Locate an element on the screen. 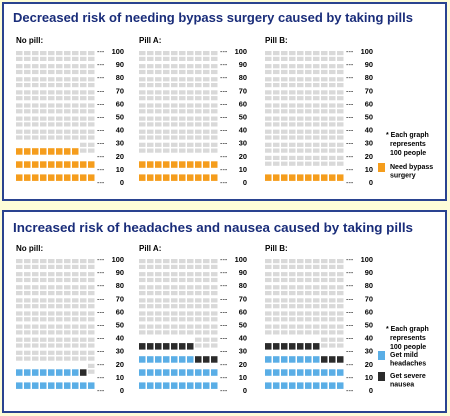 This screenshot has width=450, height=416. y-tick-label: 30 is located at coordinates (369, 143).